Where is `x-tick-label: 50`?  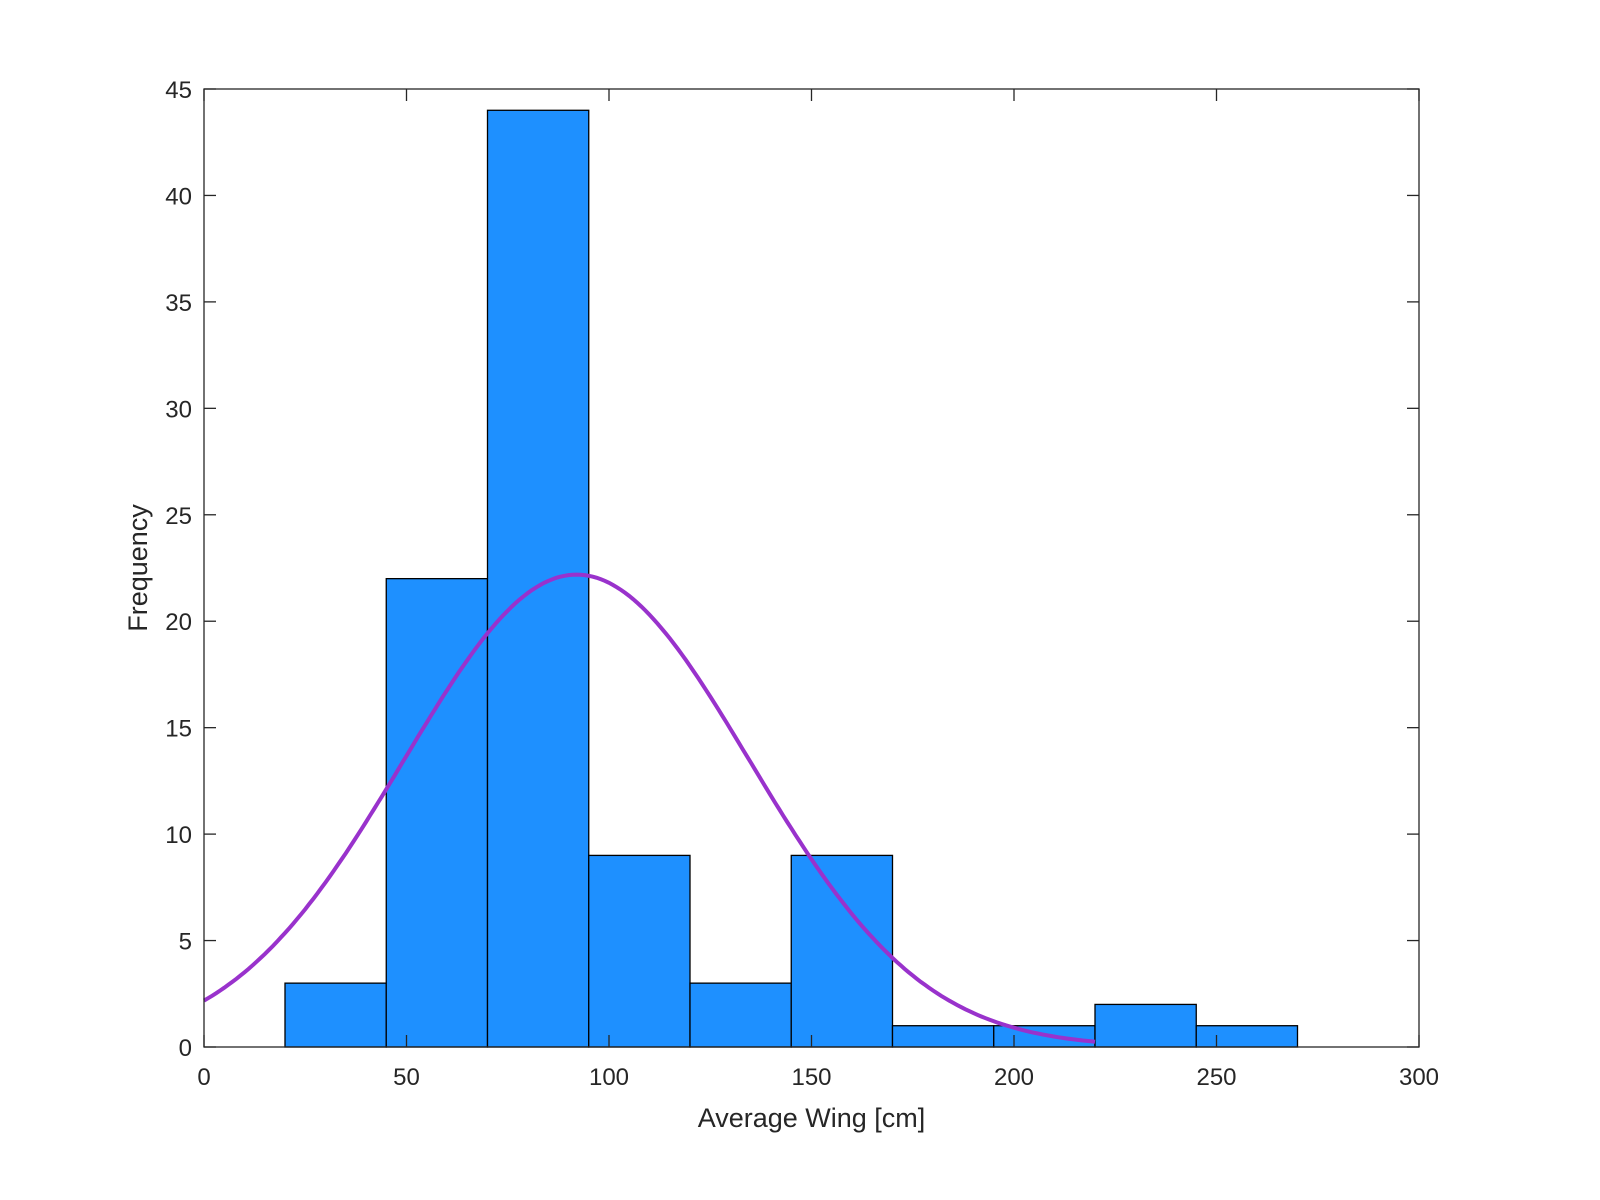
x-tick-label: 50 is located at coordinates (406, 1077).